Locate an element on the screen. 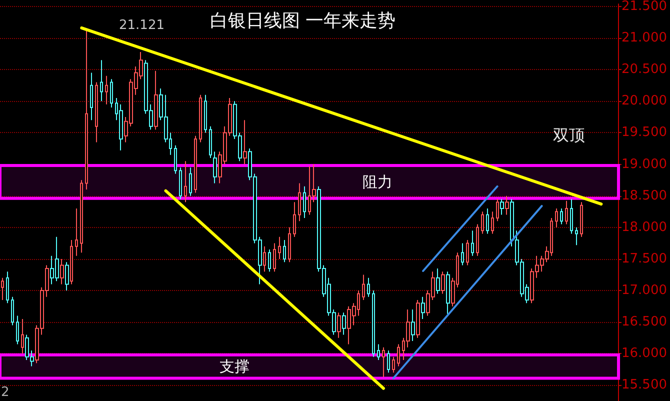 The height and width of the screenshot is (401, 670). y-tick-label: 16.000 is located at coordinates (645, 354).